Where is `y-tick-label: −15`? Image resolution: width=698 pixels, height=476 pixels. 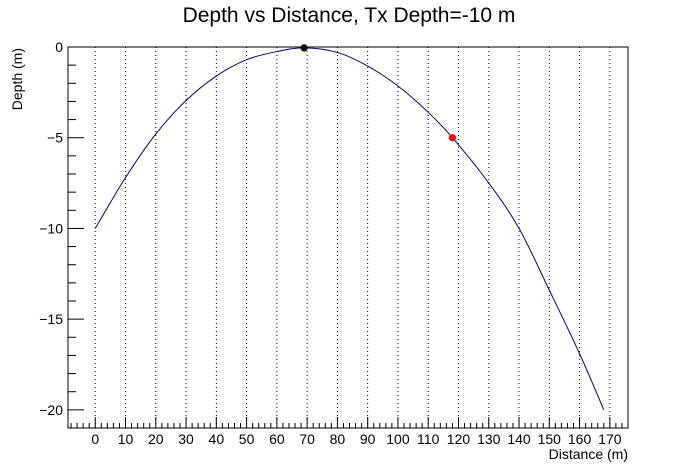 y-tick-label: −15 is located at coordinates (51, 319).